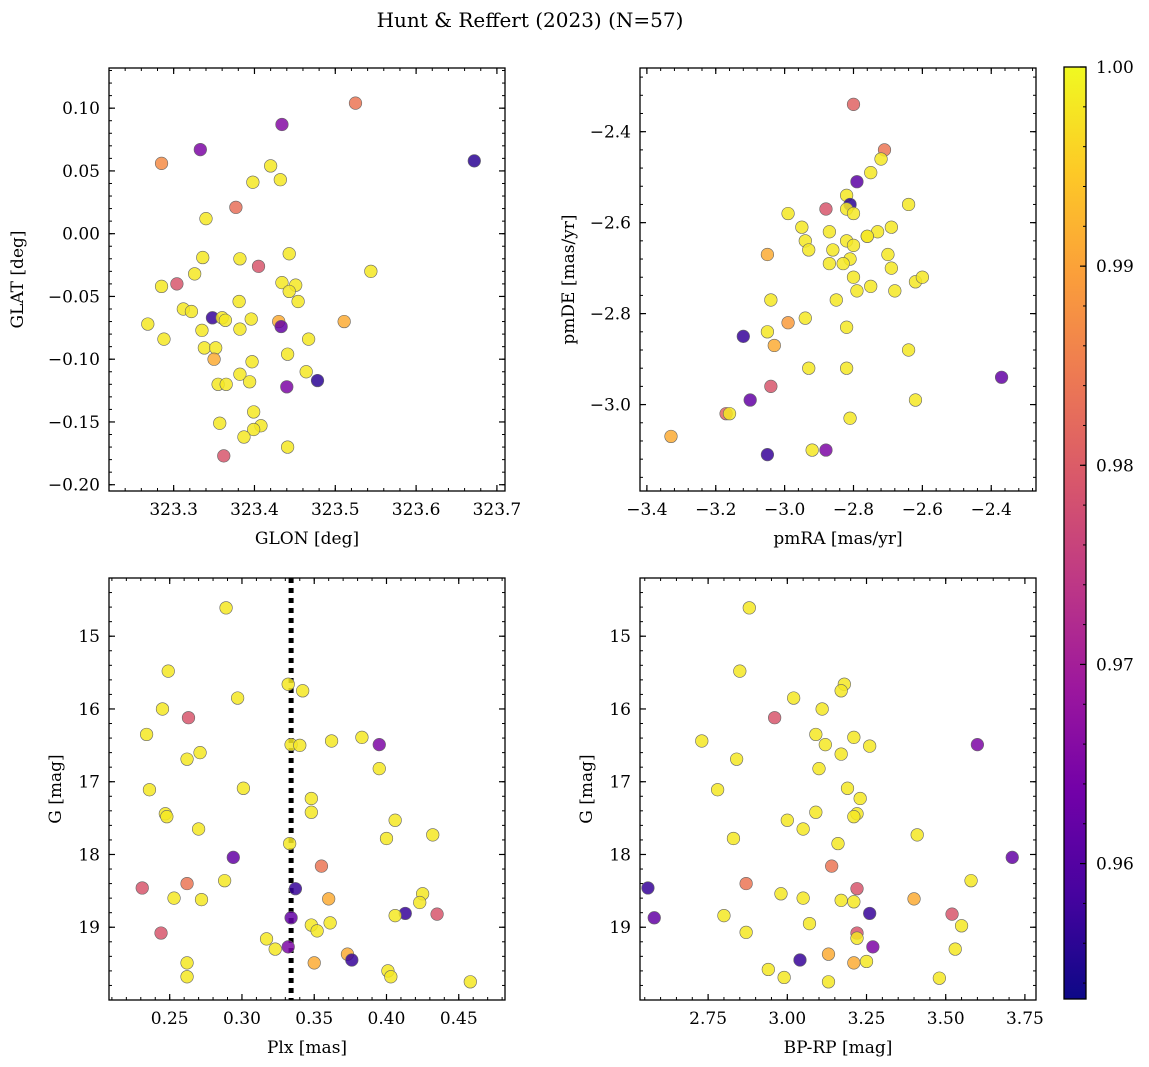 This screenshot has height=1067, width=1149. What do you see at coordinates (587, 788) in the screenshot?
I see `y-axis-label: G [mag]` at bounding box center [587, 788].